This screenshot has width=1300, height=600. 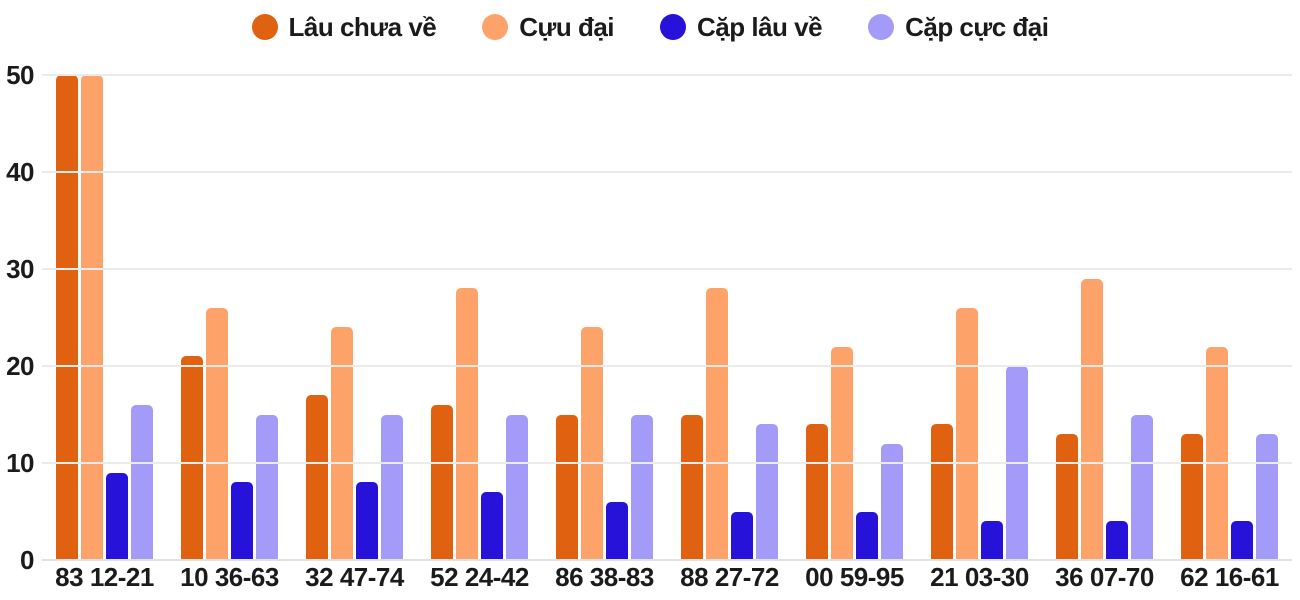 I want to click on y-tick-label-50: 50, so click(x=20, y=75).